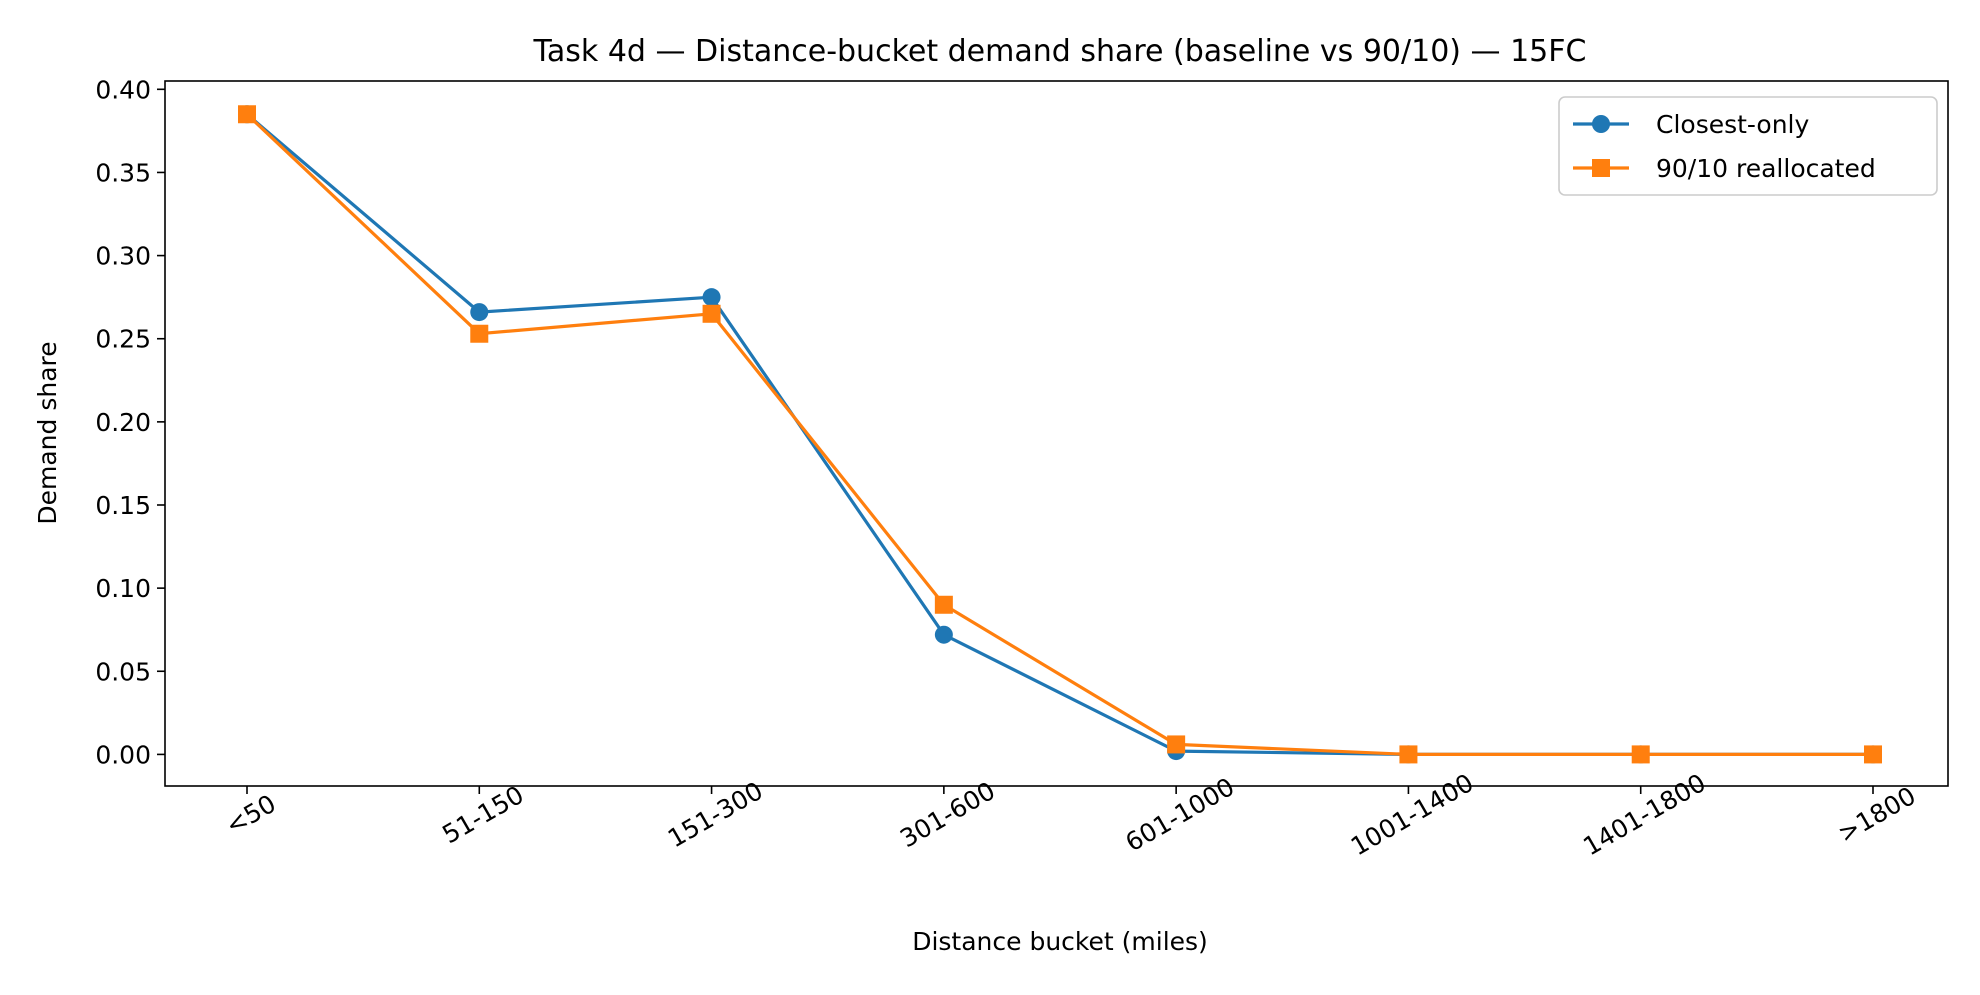 This screenshot has width=1980, height=995. What do you see at coordinates (1766, 168) in the screenshot?
I see `legend-label: 90/10 reallocated` at bounding box center [1766, 168].